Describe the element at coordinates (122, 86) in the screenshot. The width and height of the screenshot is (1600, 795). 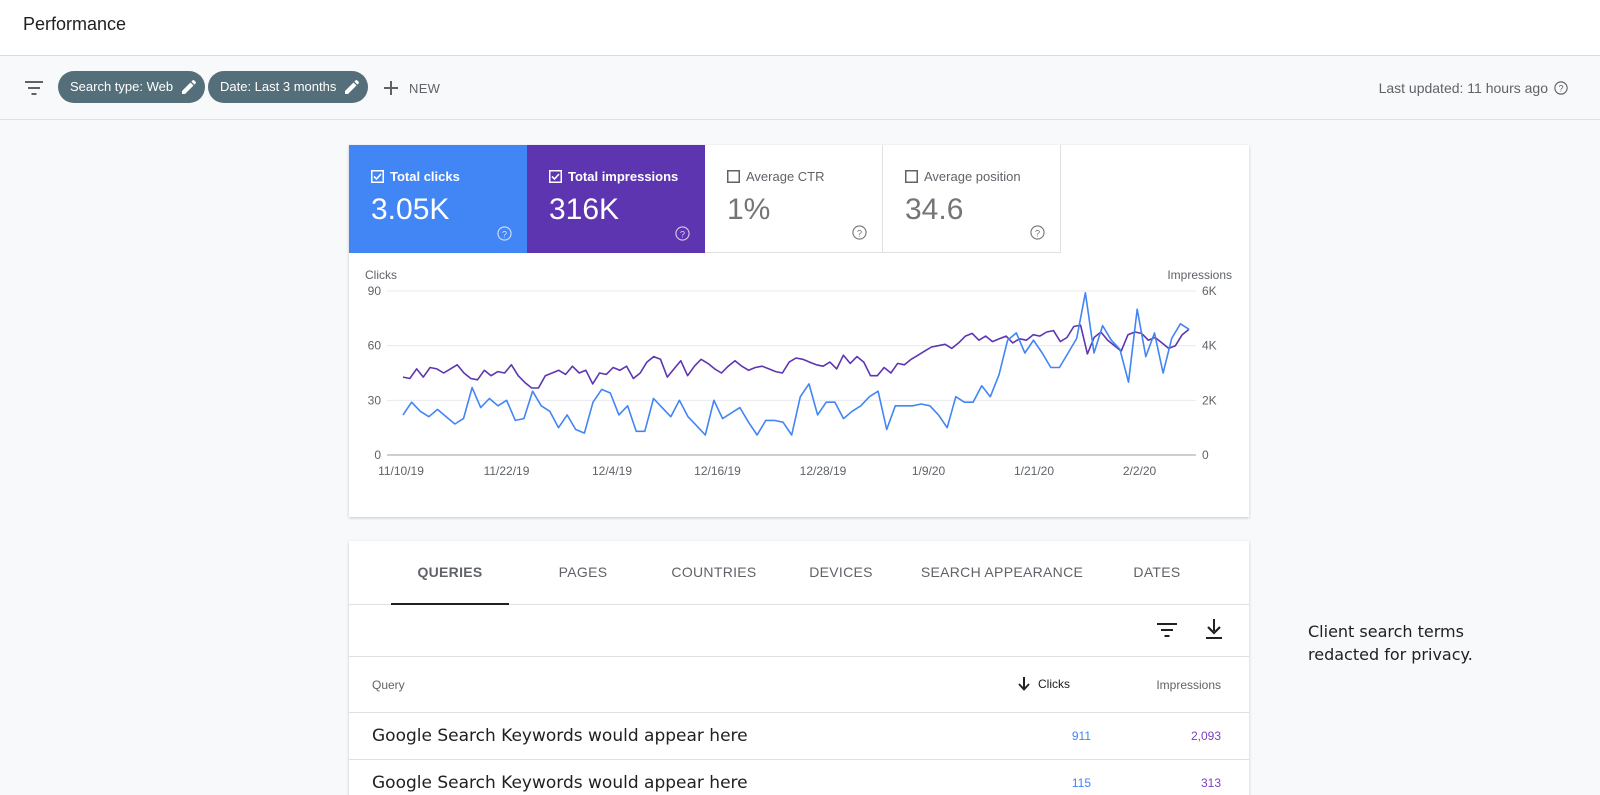
I see `search-type-chip-label: Search type: Web` at that location.